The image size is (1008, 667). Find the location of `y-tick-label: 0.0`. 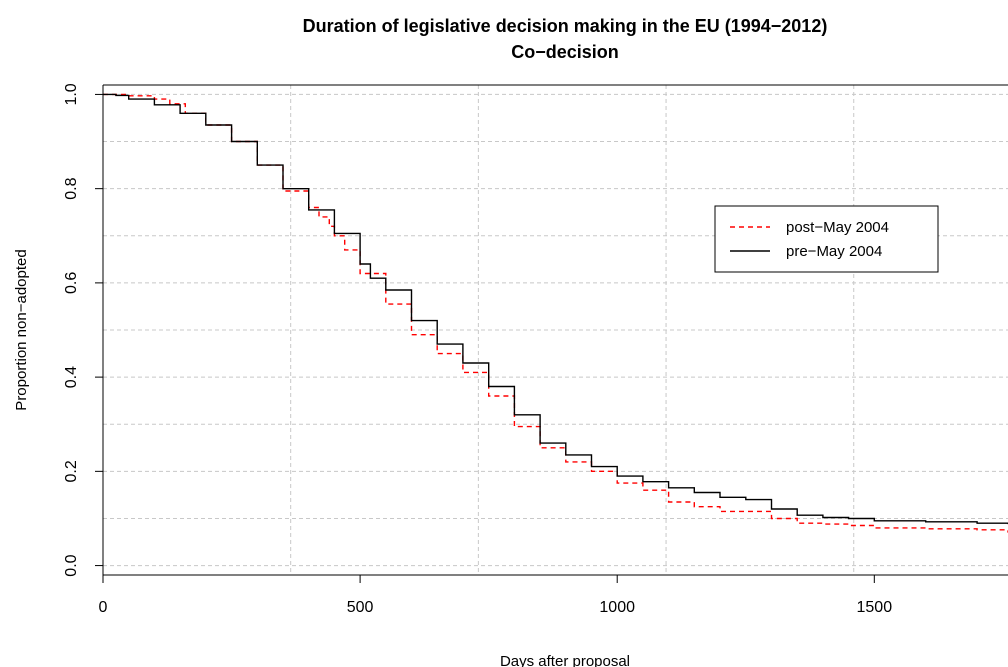

y-tick-label: 0.0 is located at coordinates (71, 565).